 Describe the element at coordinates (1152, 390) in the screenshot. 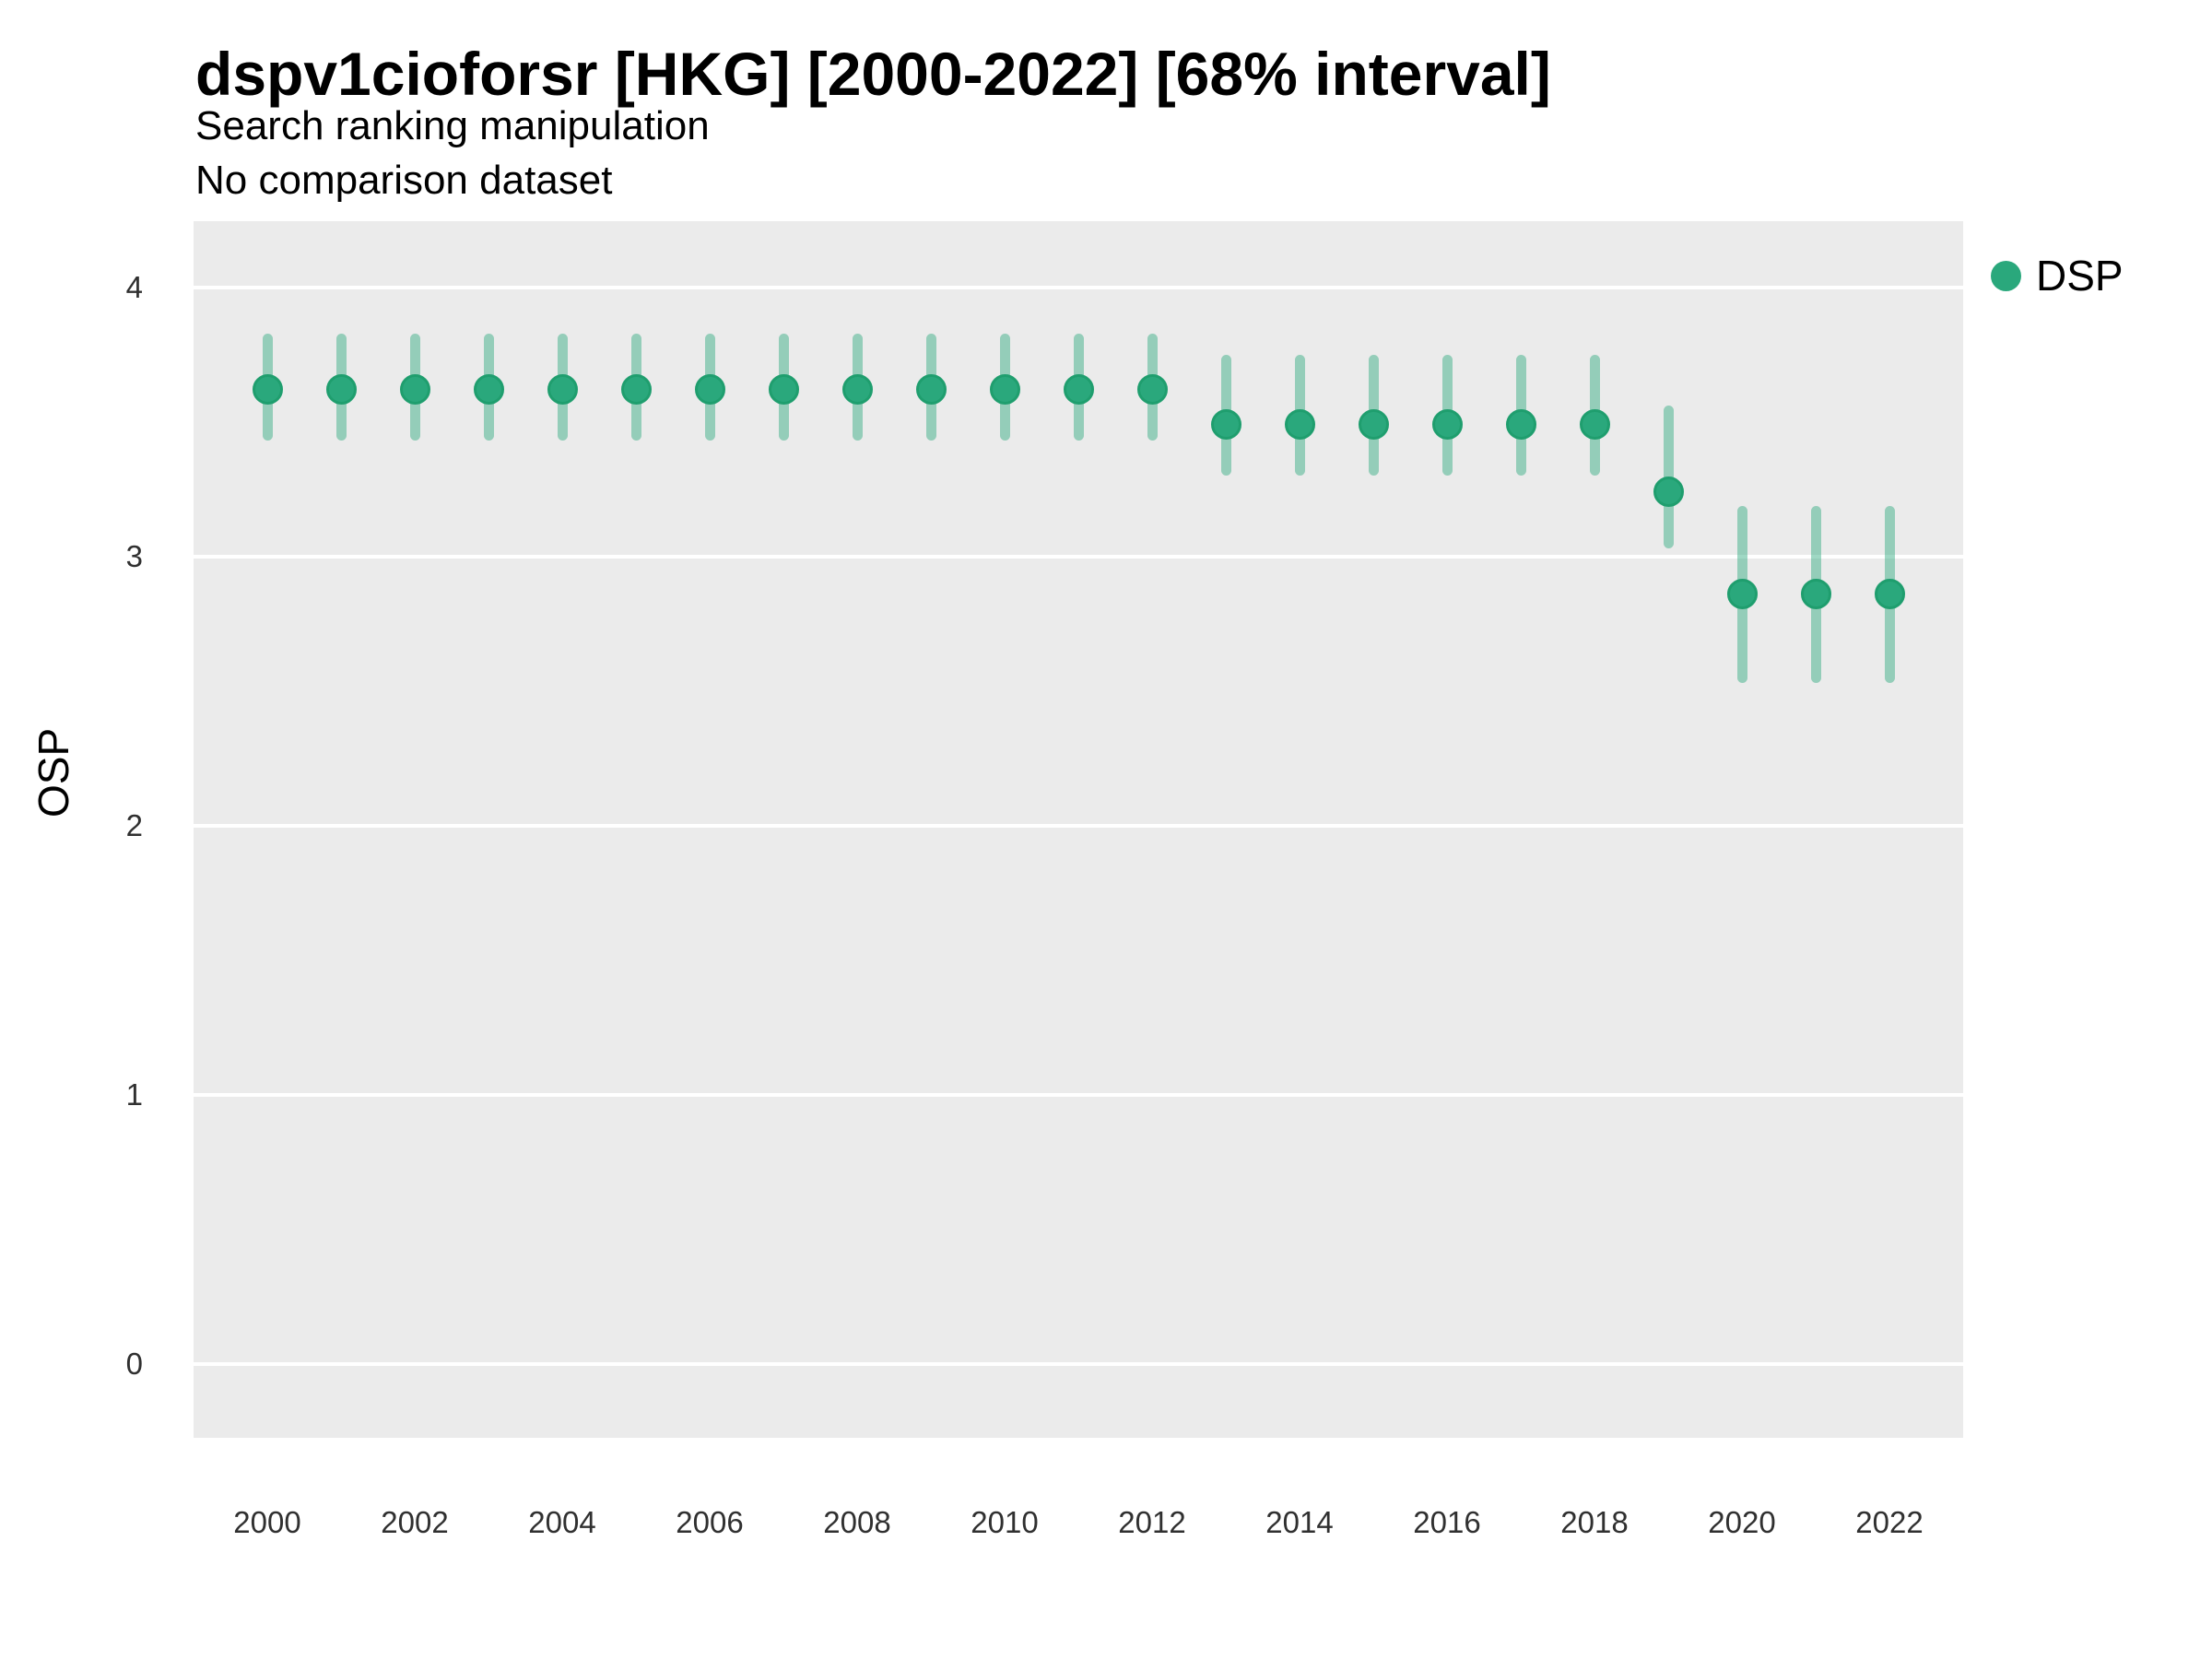

I see `data-point-2012` at that location.